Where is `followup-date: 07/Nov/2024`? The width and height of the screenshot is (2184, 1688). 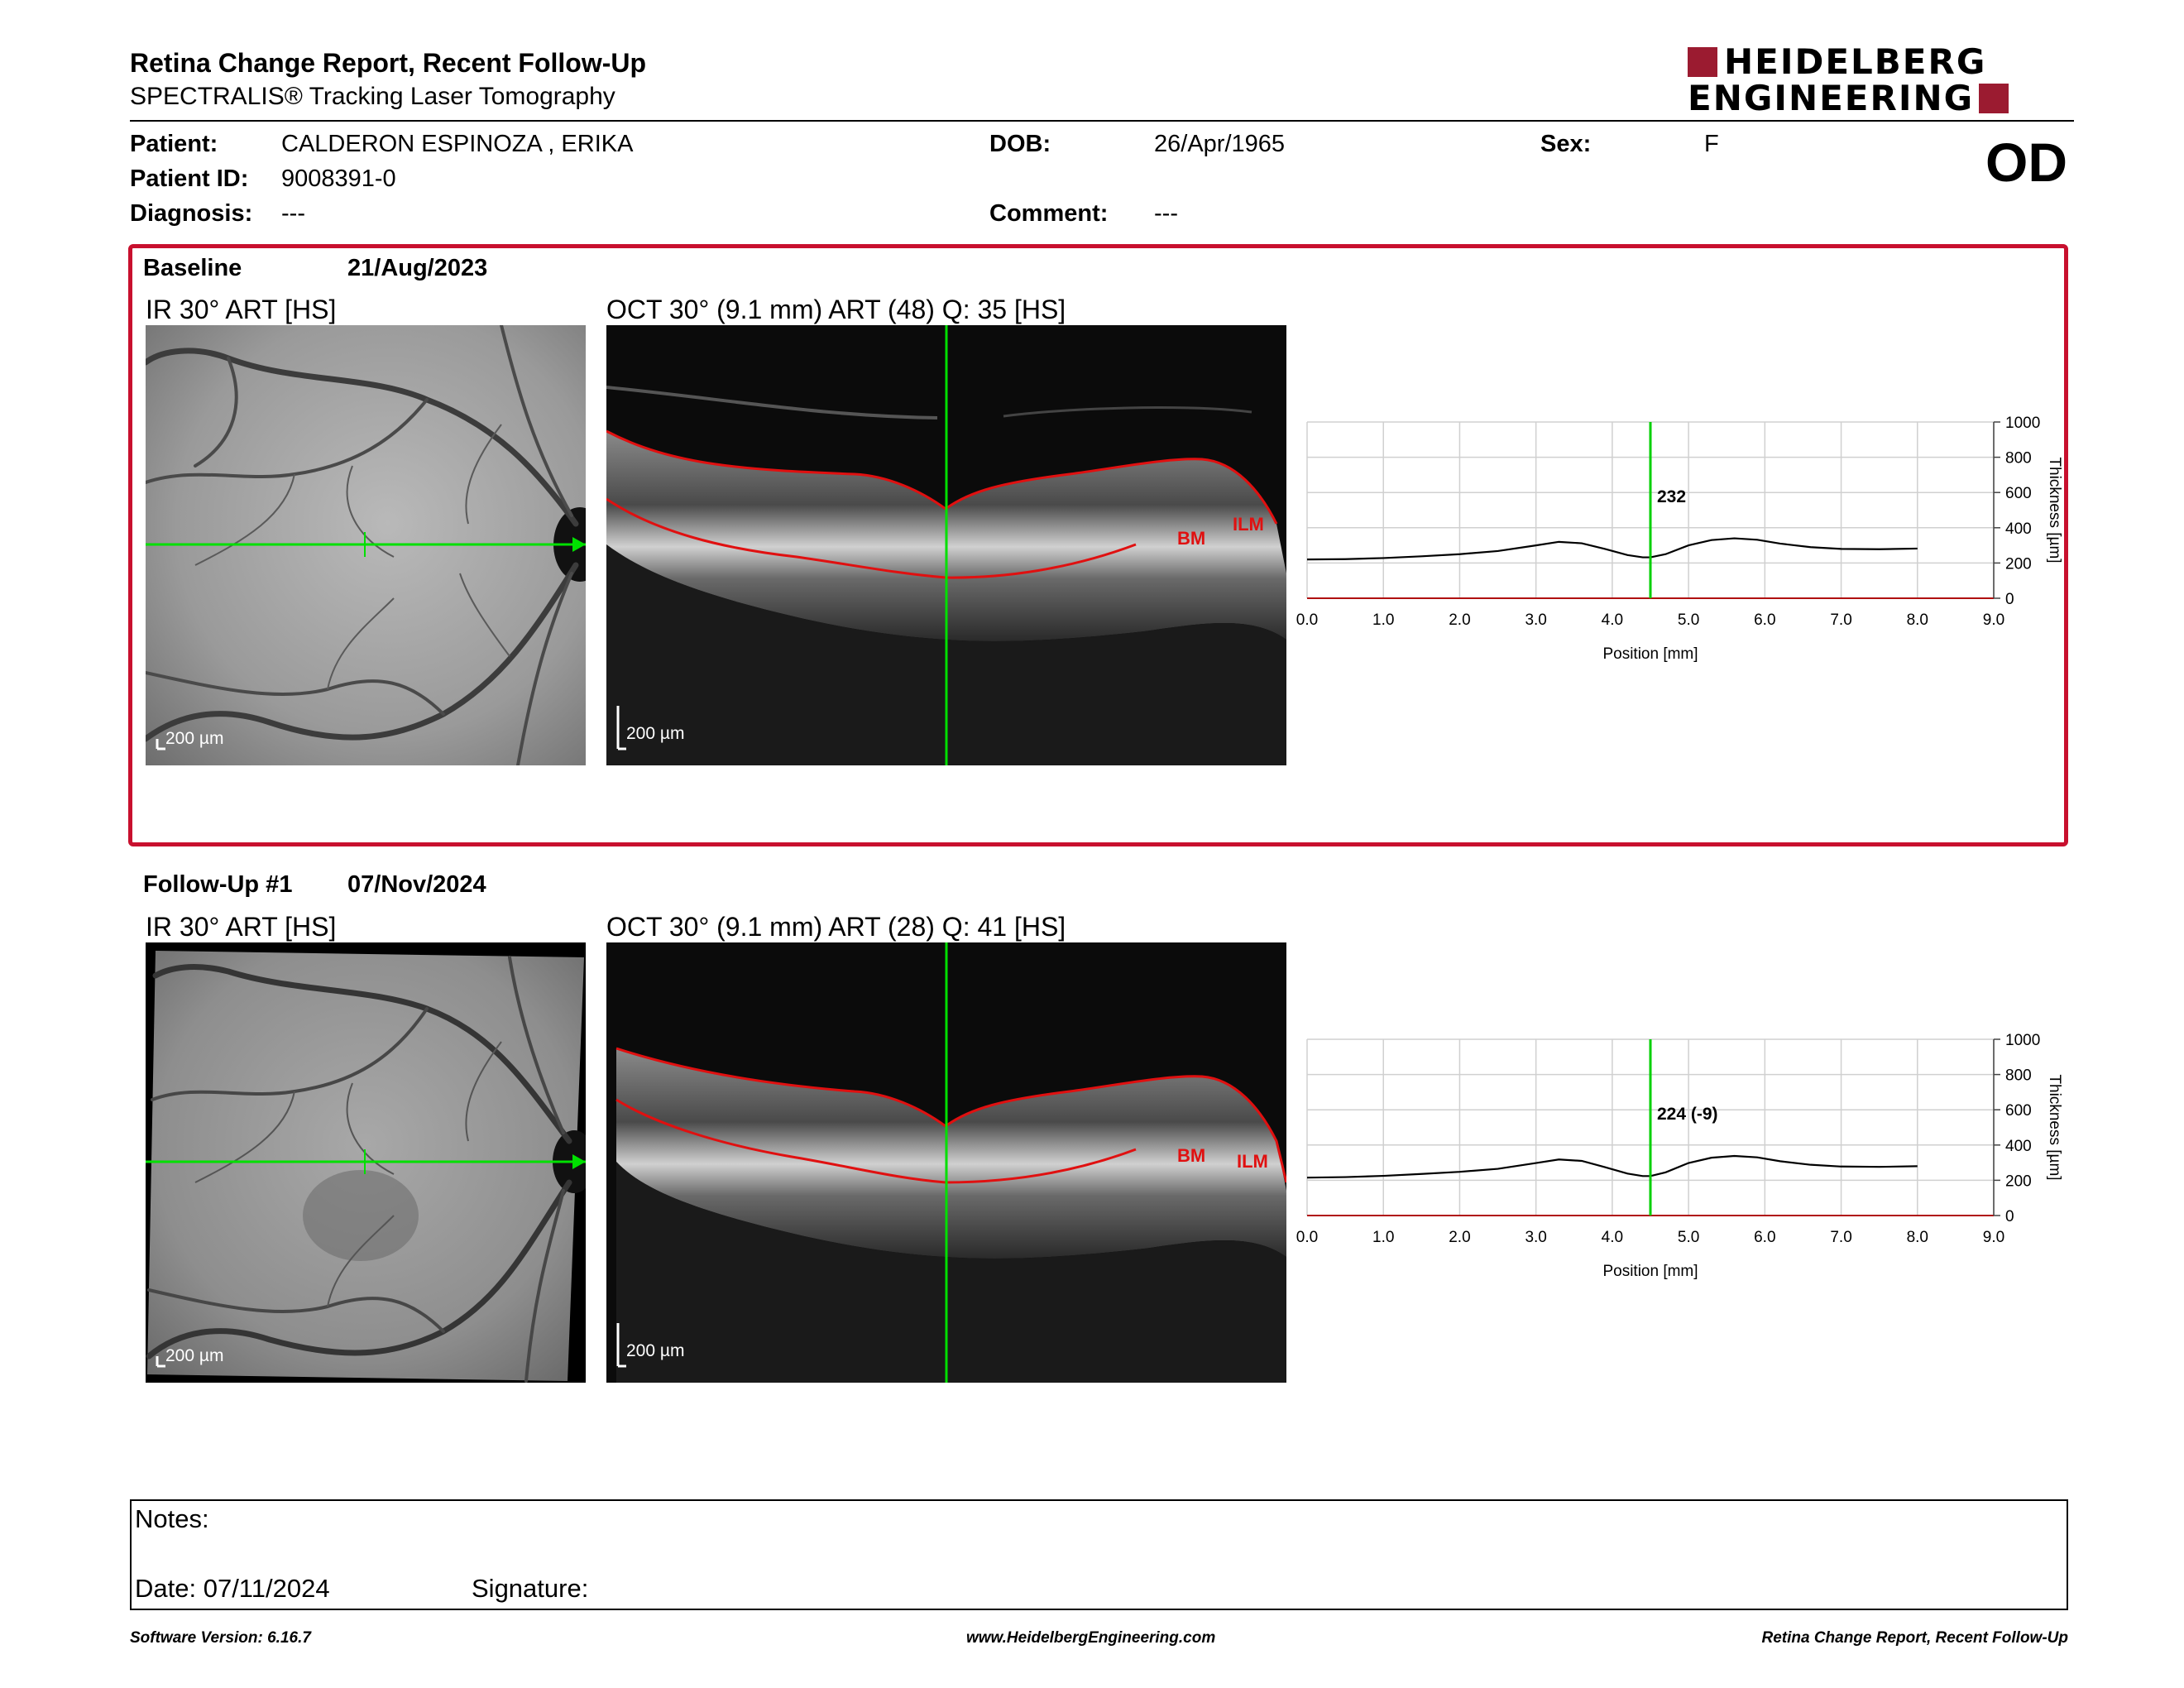 followup-date: 07/Nov/2024 is located at coordinates (416, 884).